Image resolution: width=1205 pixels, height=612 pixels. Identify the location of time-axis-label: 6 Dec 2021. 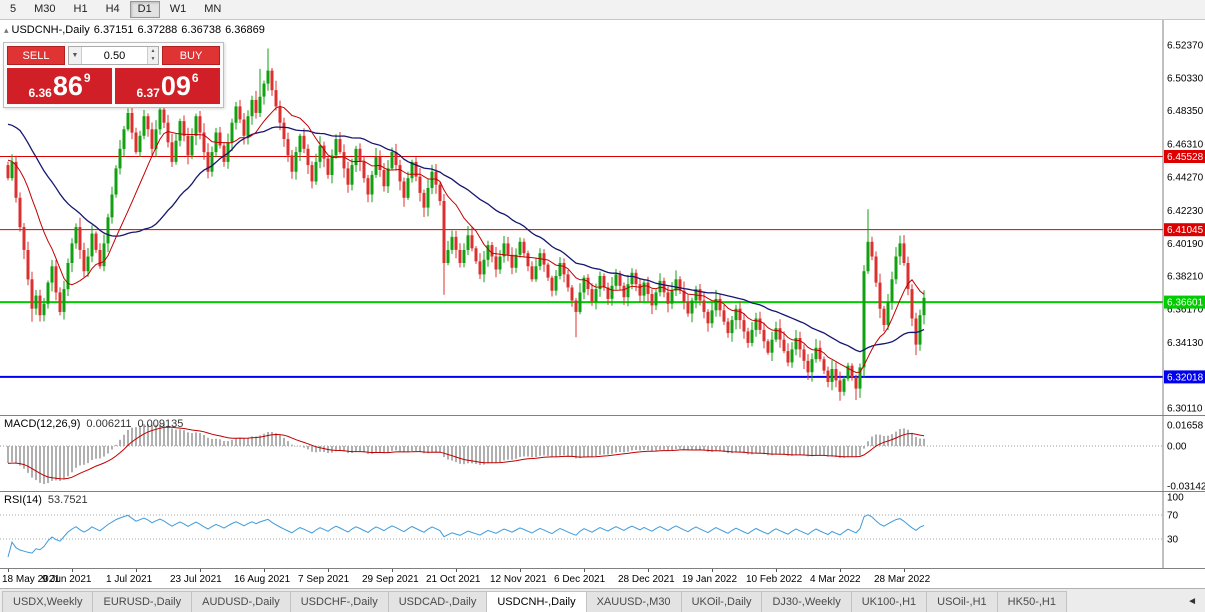
(580, 579).